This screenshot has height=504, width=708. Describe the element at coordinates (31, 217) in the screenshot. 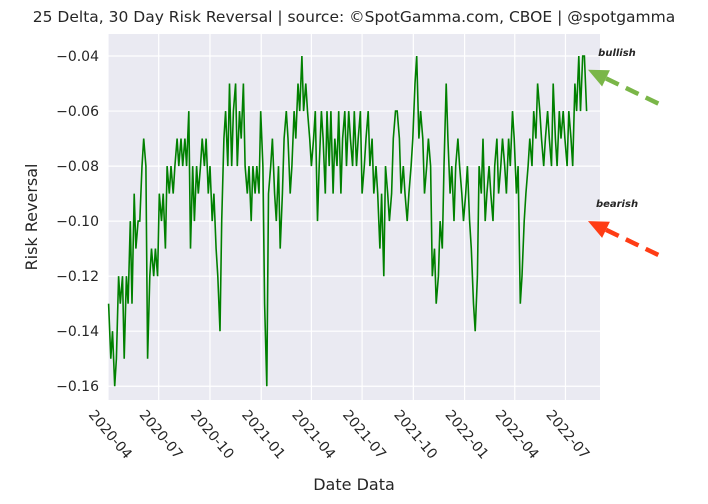

I see `y-axis-label: Risk Reversal` at that location.